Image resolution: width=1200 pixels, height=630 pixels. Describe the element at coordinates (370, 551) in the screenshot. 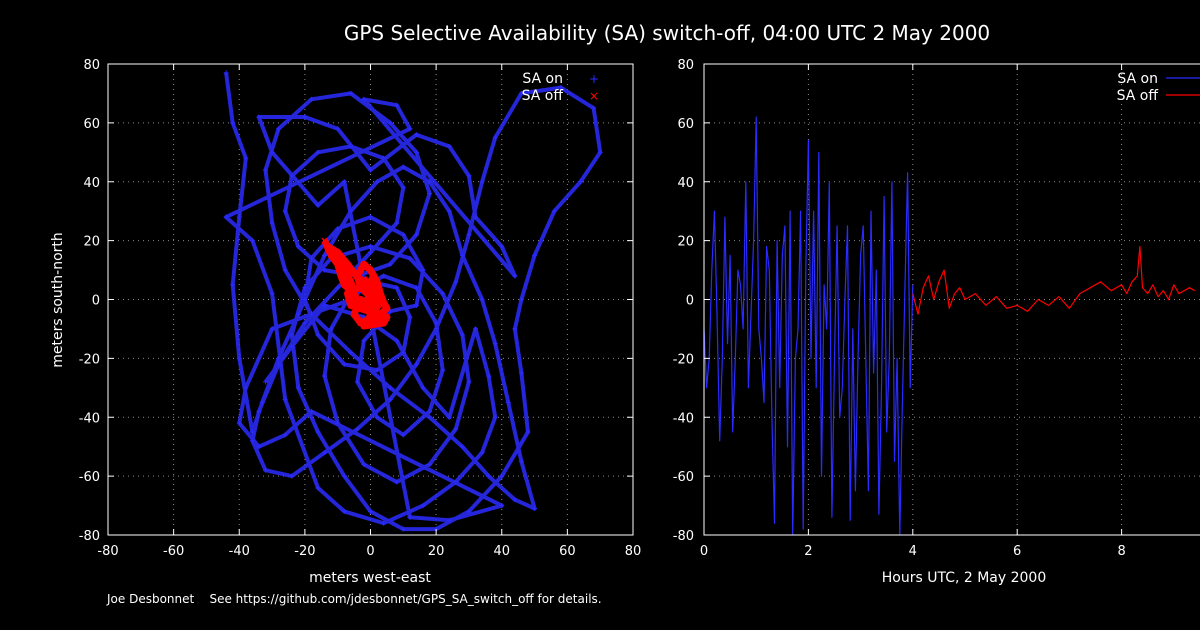

I see `x-tick-label: 0` at that location.